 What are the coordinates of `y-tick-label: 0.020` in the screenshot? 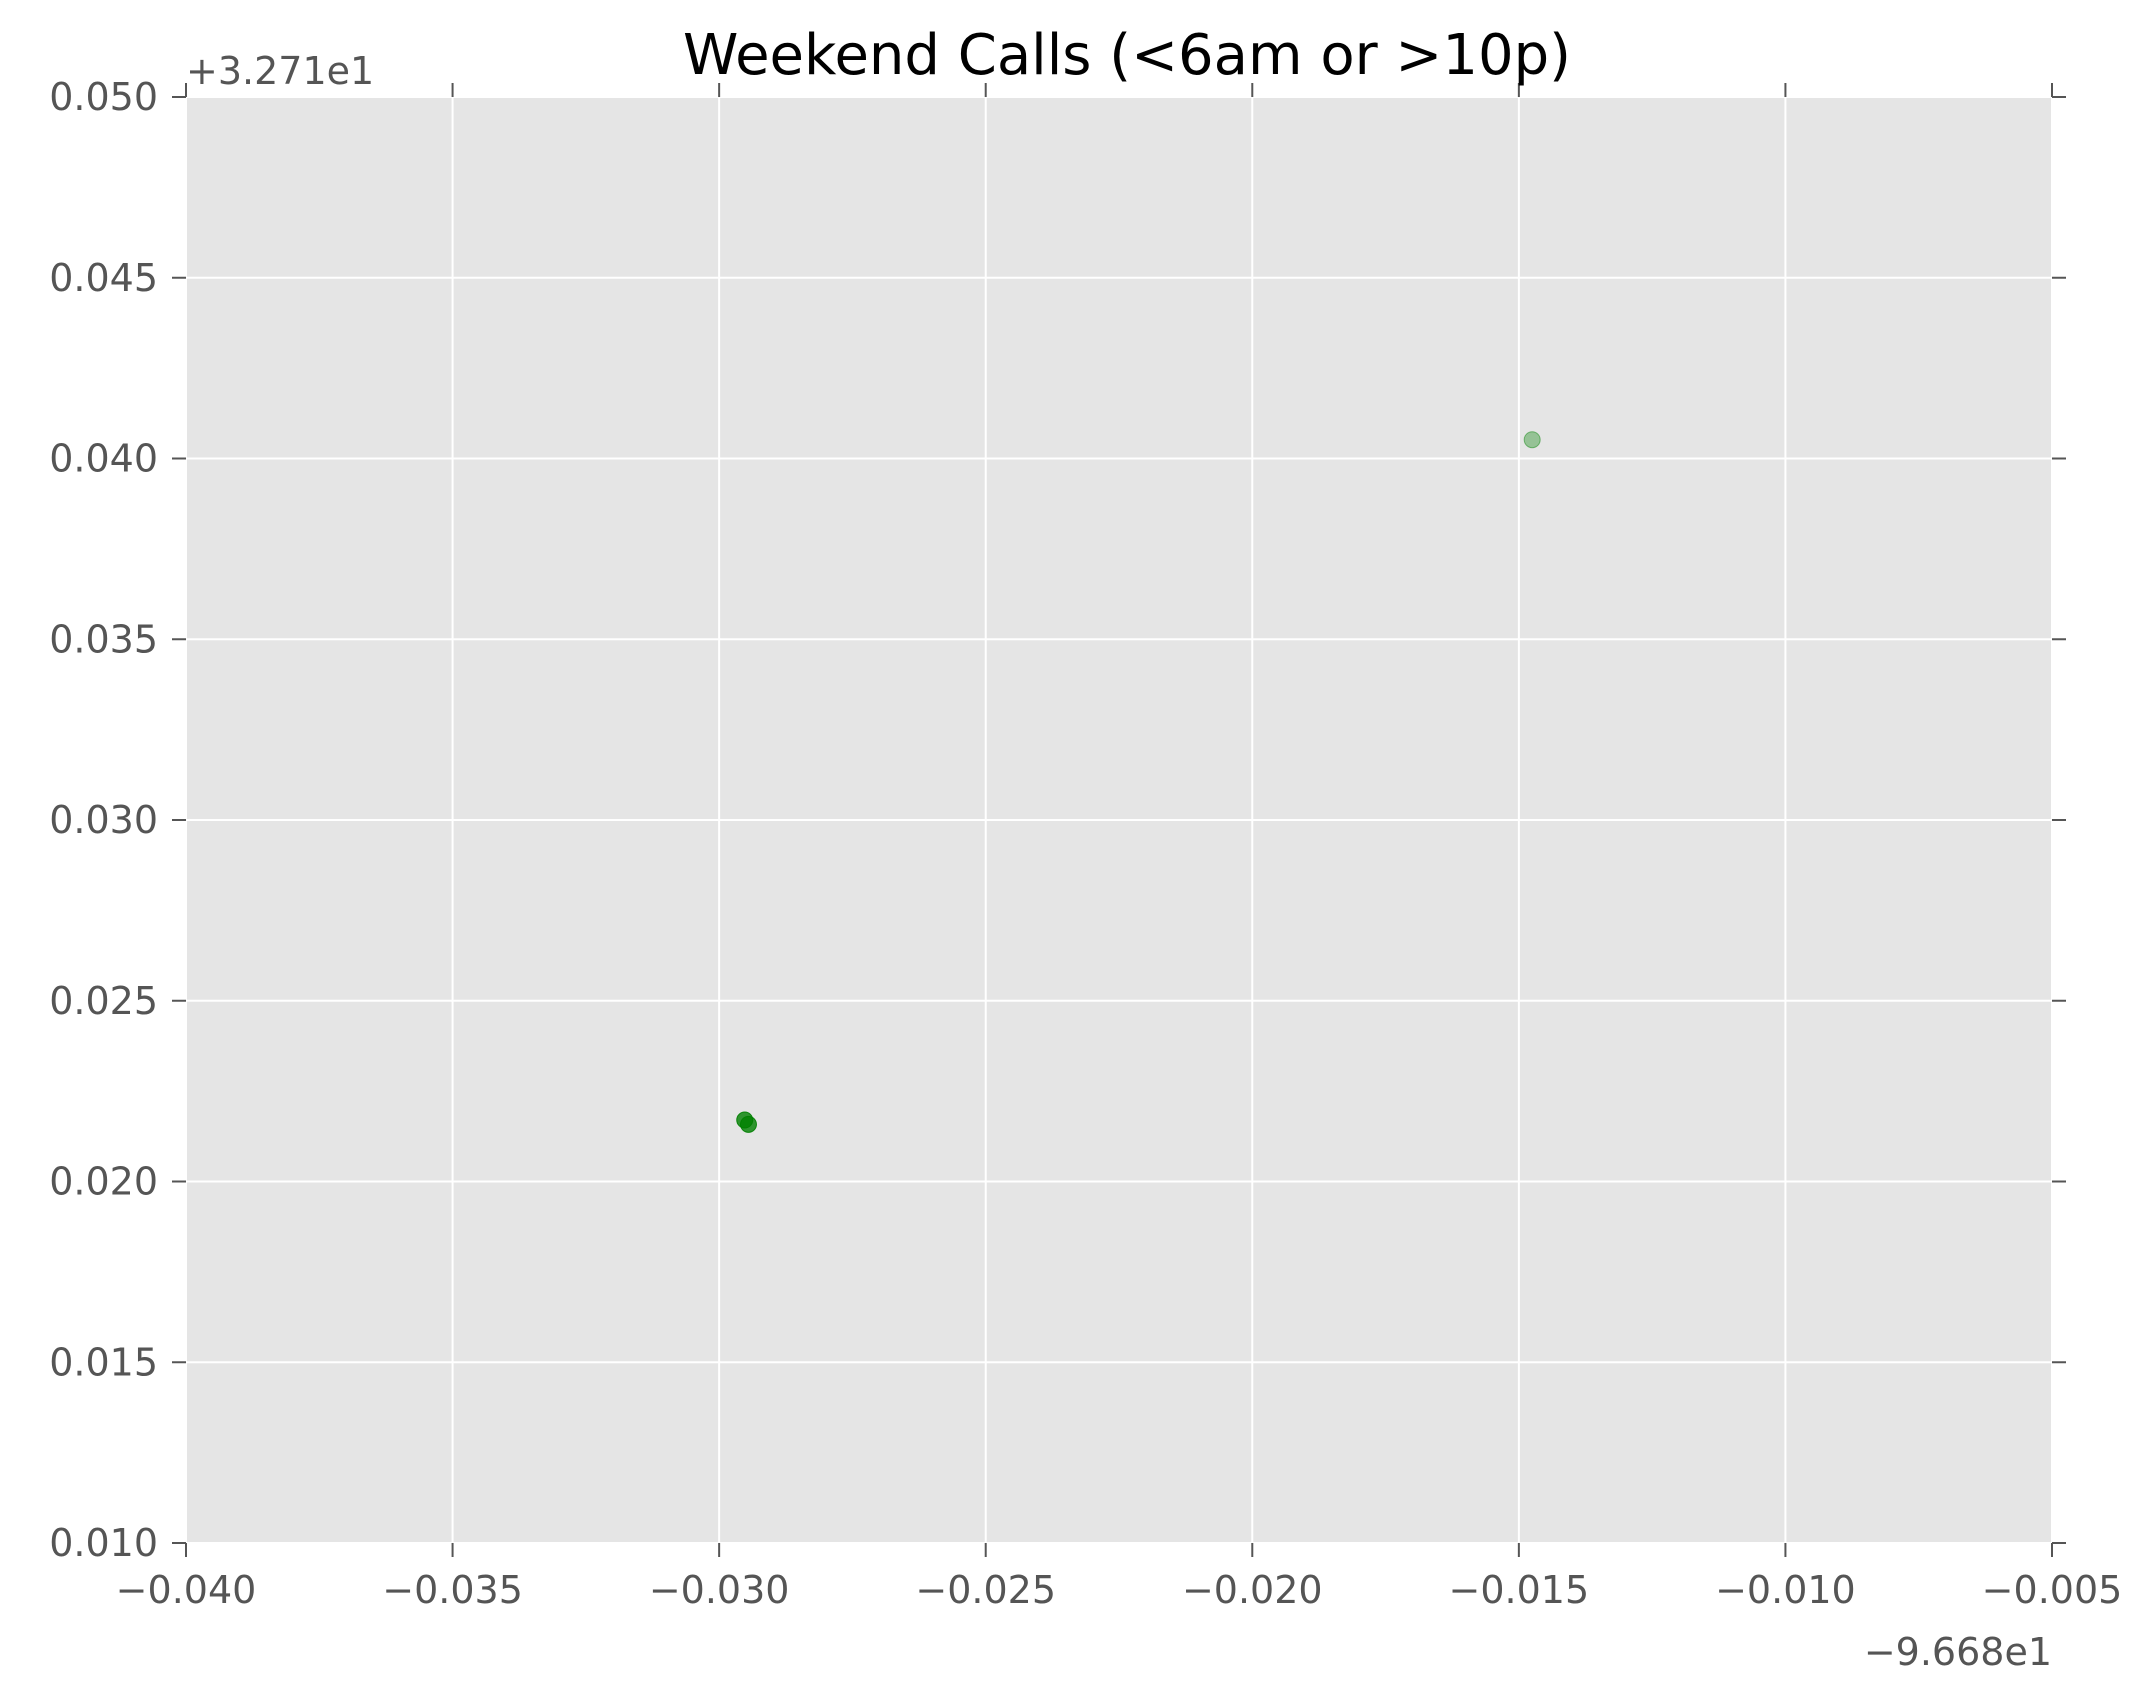 It's located at (103, 1182).